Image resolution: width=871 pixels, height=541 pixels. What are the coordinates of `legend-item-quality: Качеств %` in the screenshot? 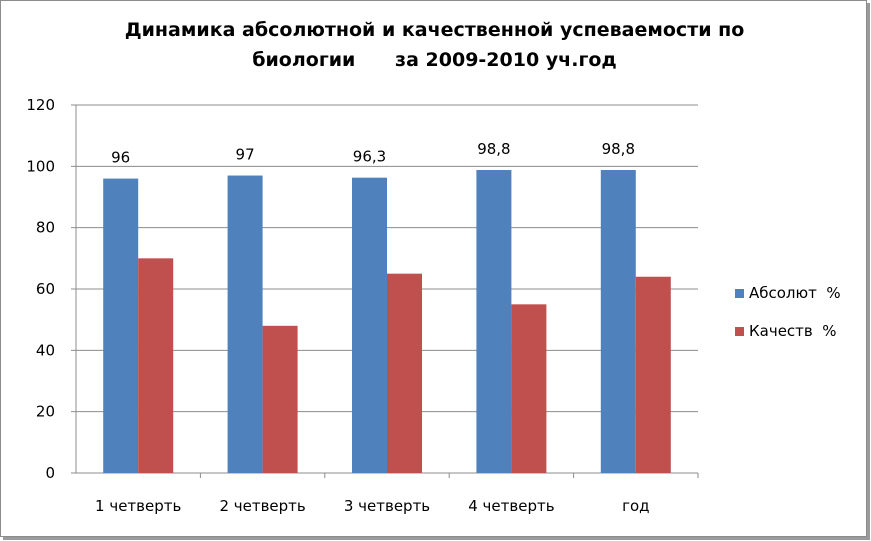 It's located at (786, 331).